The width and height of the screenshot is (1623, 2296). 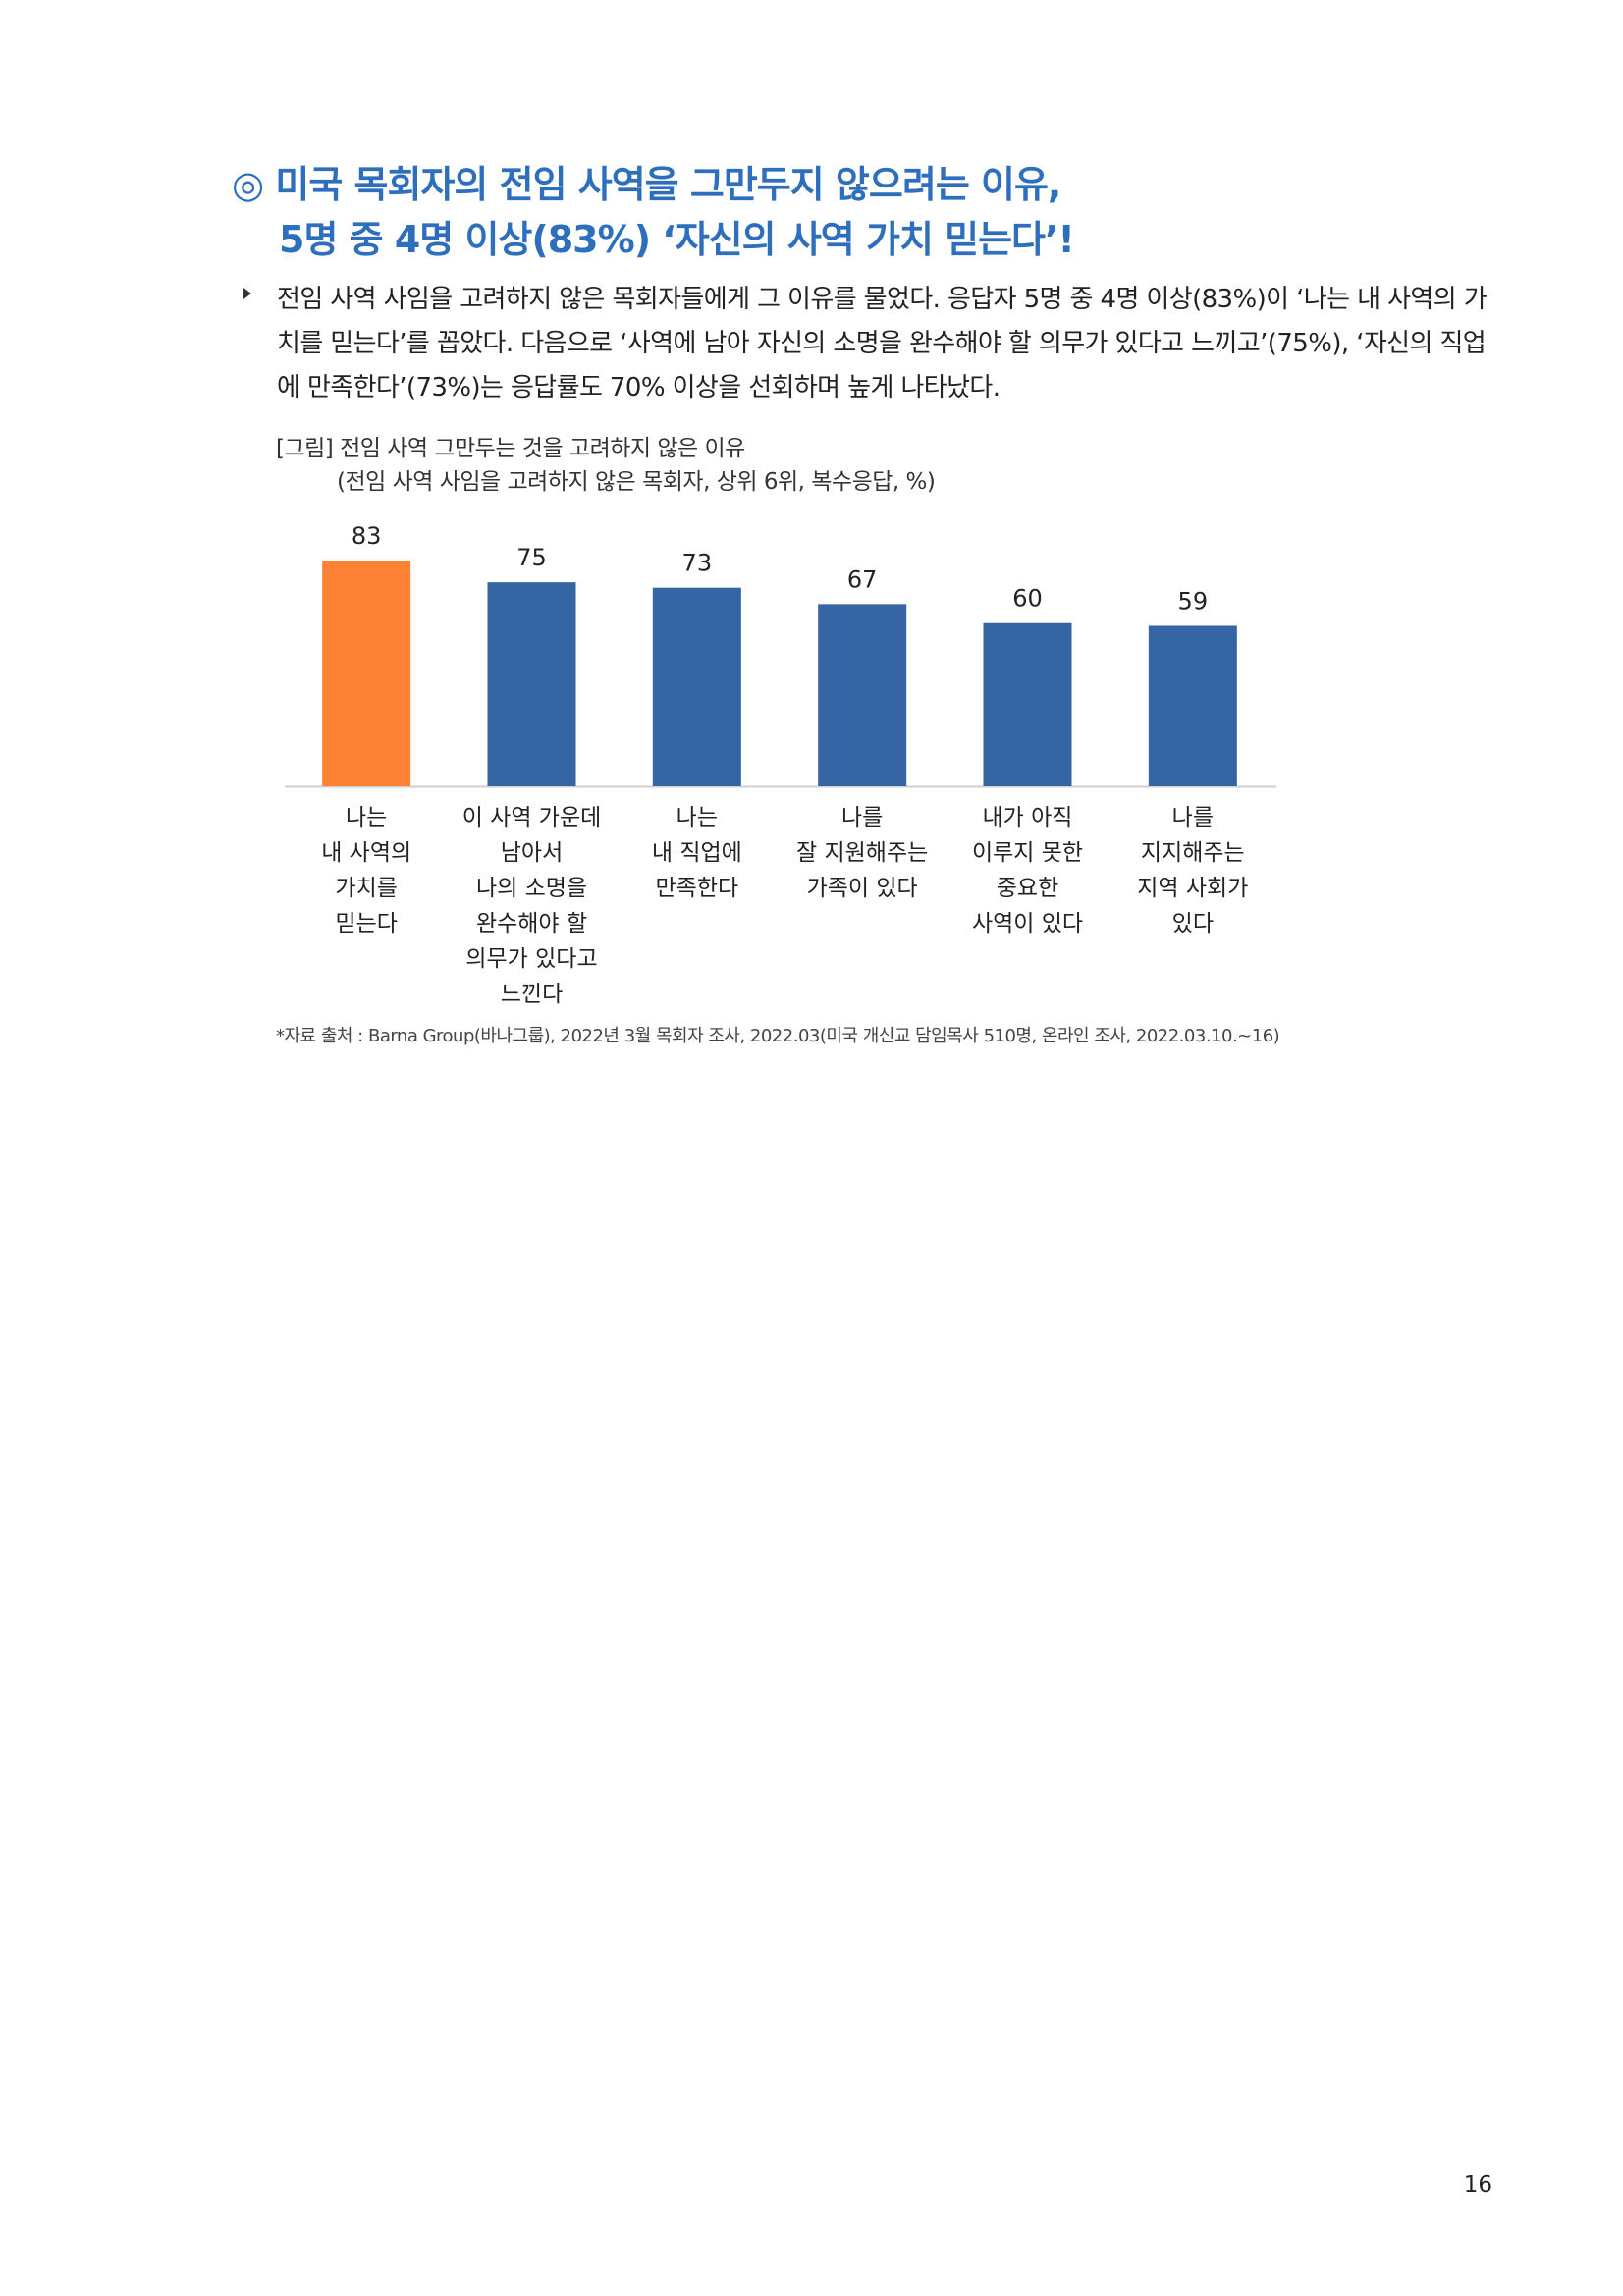 I want to click on category-label: 의무가 있다고, so click(x=531, y=959).